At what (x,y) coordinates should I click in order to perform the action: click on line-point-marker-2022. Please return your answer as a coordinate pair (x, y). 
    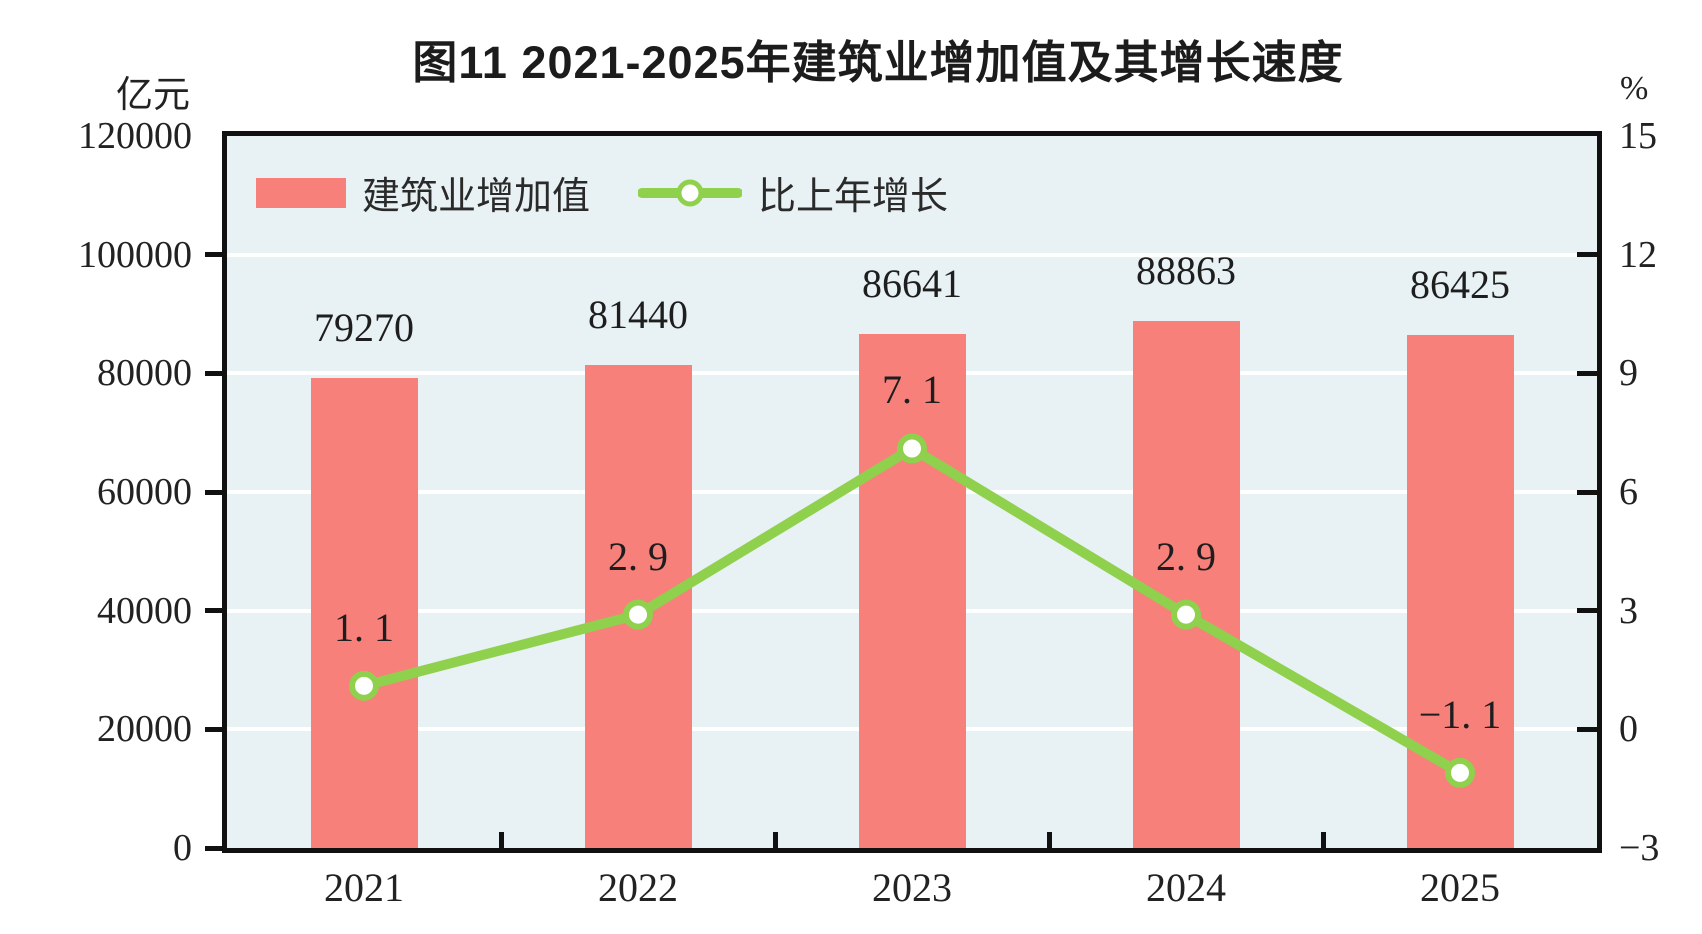
    Looking at the image, I should click on (638, 614).